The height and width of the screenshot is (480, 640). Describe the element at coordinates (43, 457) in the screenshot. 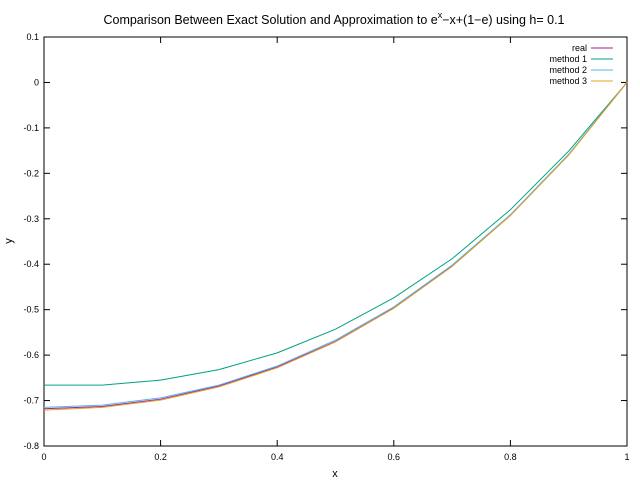

I see `x-tick-label: 0` at that location.